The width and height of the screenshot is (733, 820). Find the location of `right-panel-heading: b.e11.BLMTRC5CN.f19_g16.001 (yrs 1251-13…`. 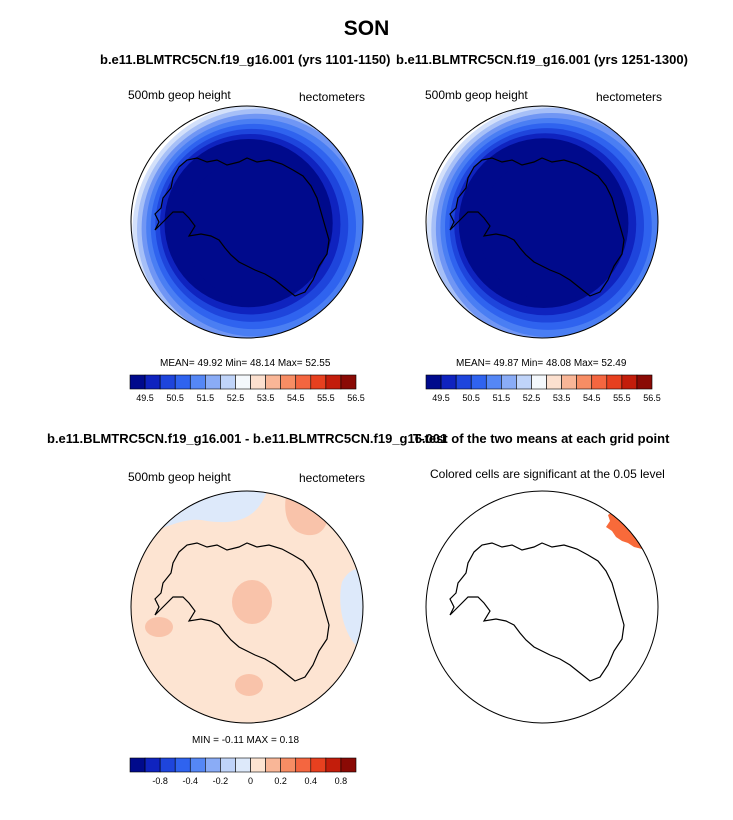

right-panel-heading: b.e11.BLMTRC5CN.f19_g16.001 (yrs 1251-13… is located at coordinates (542, 59).